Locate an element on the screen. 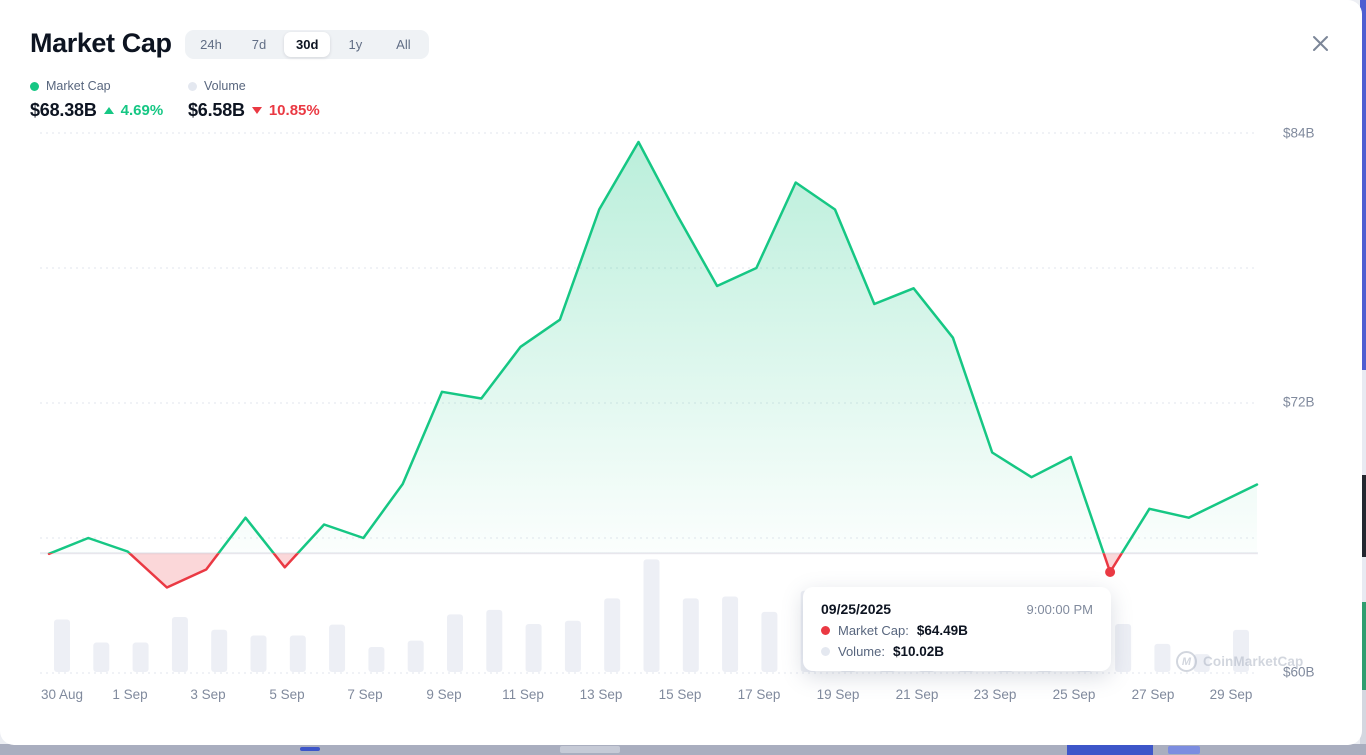 This screenshot has height=755, width=1366. market-cap-legend-dot-icon is located at coordinates (34, 86).